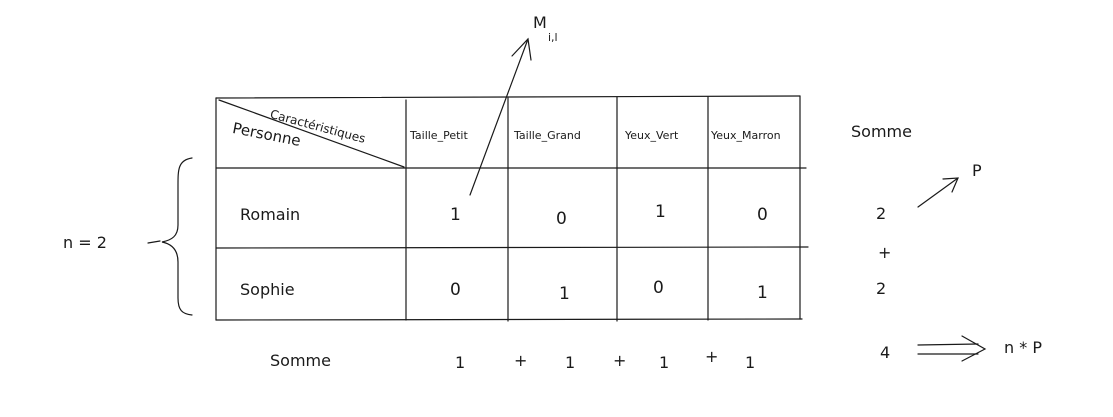 The image size is (1113, 417). I want to click on grand-total: 4, so click(885, 352).